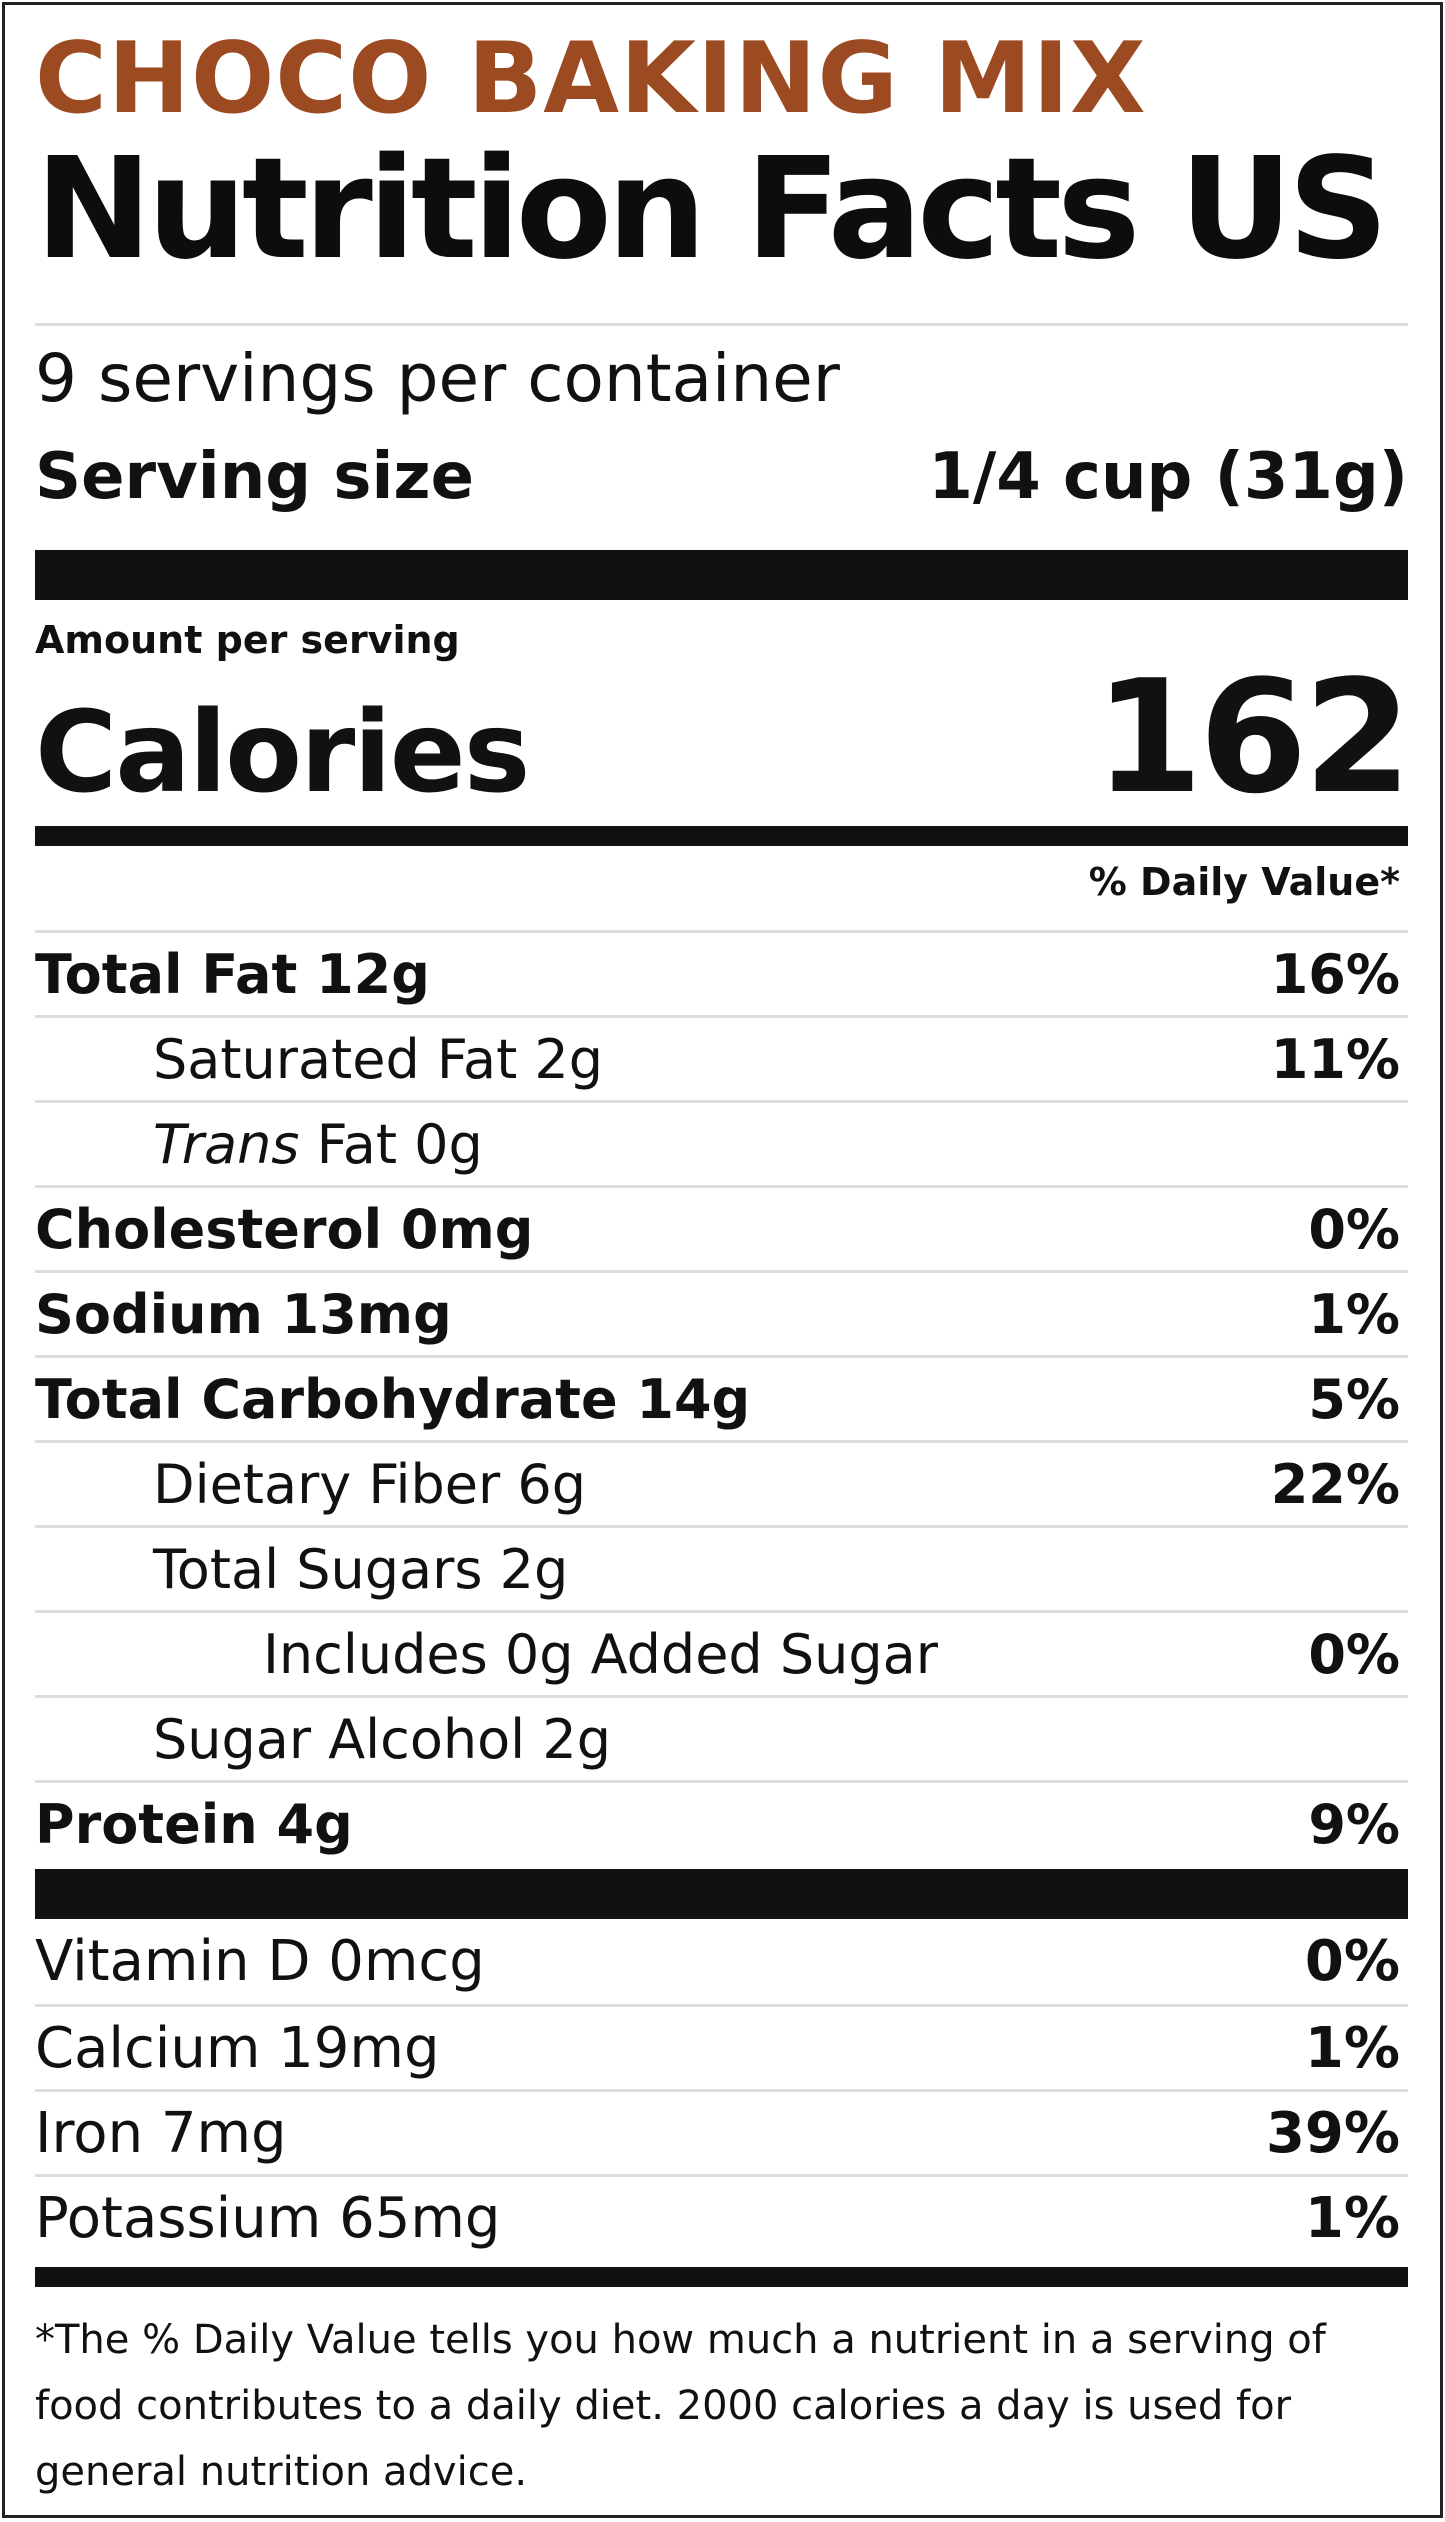 The image size is (1445, 2522). Describe the element at coordinates (243, 1314) in the screenshot. I see `nutrient-name: Sodium 13mg` at that location.